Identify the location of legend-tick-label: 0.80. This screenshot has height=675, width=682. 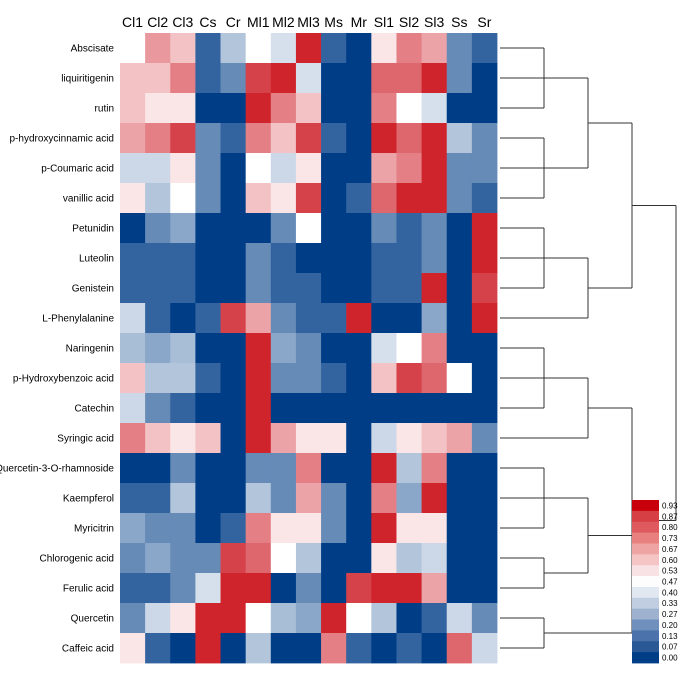
(670, 527).